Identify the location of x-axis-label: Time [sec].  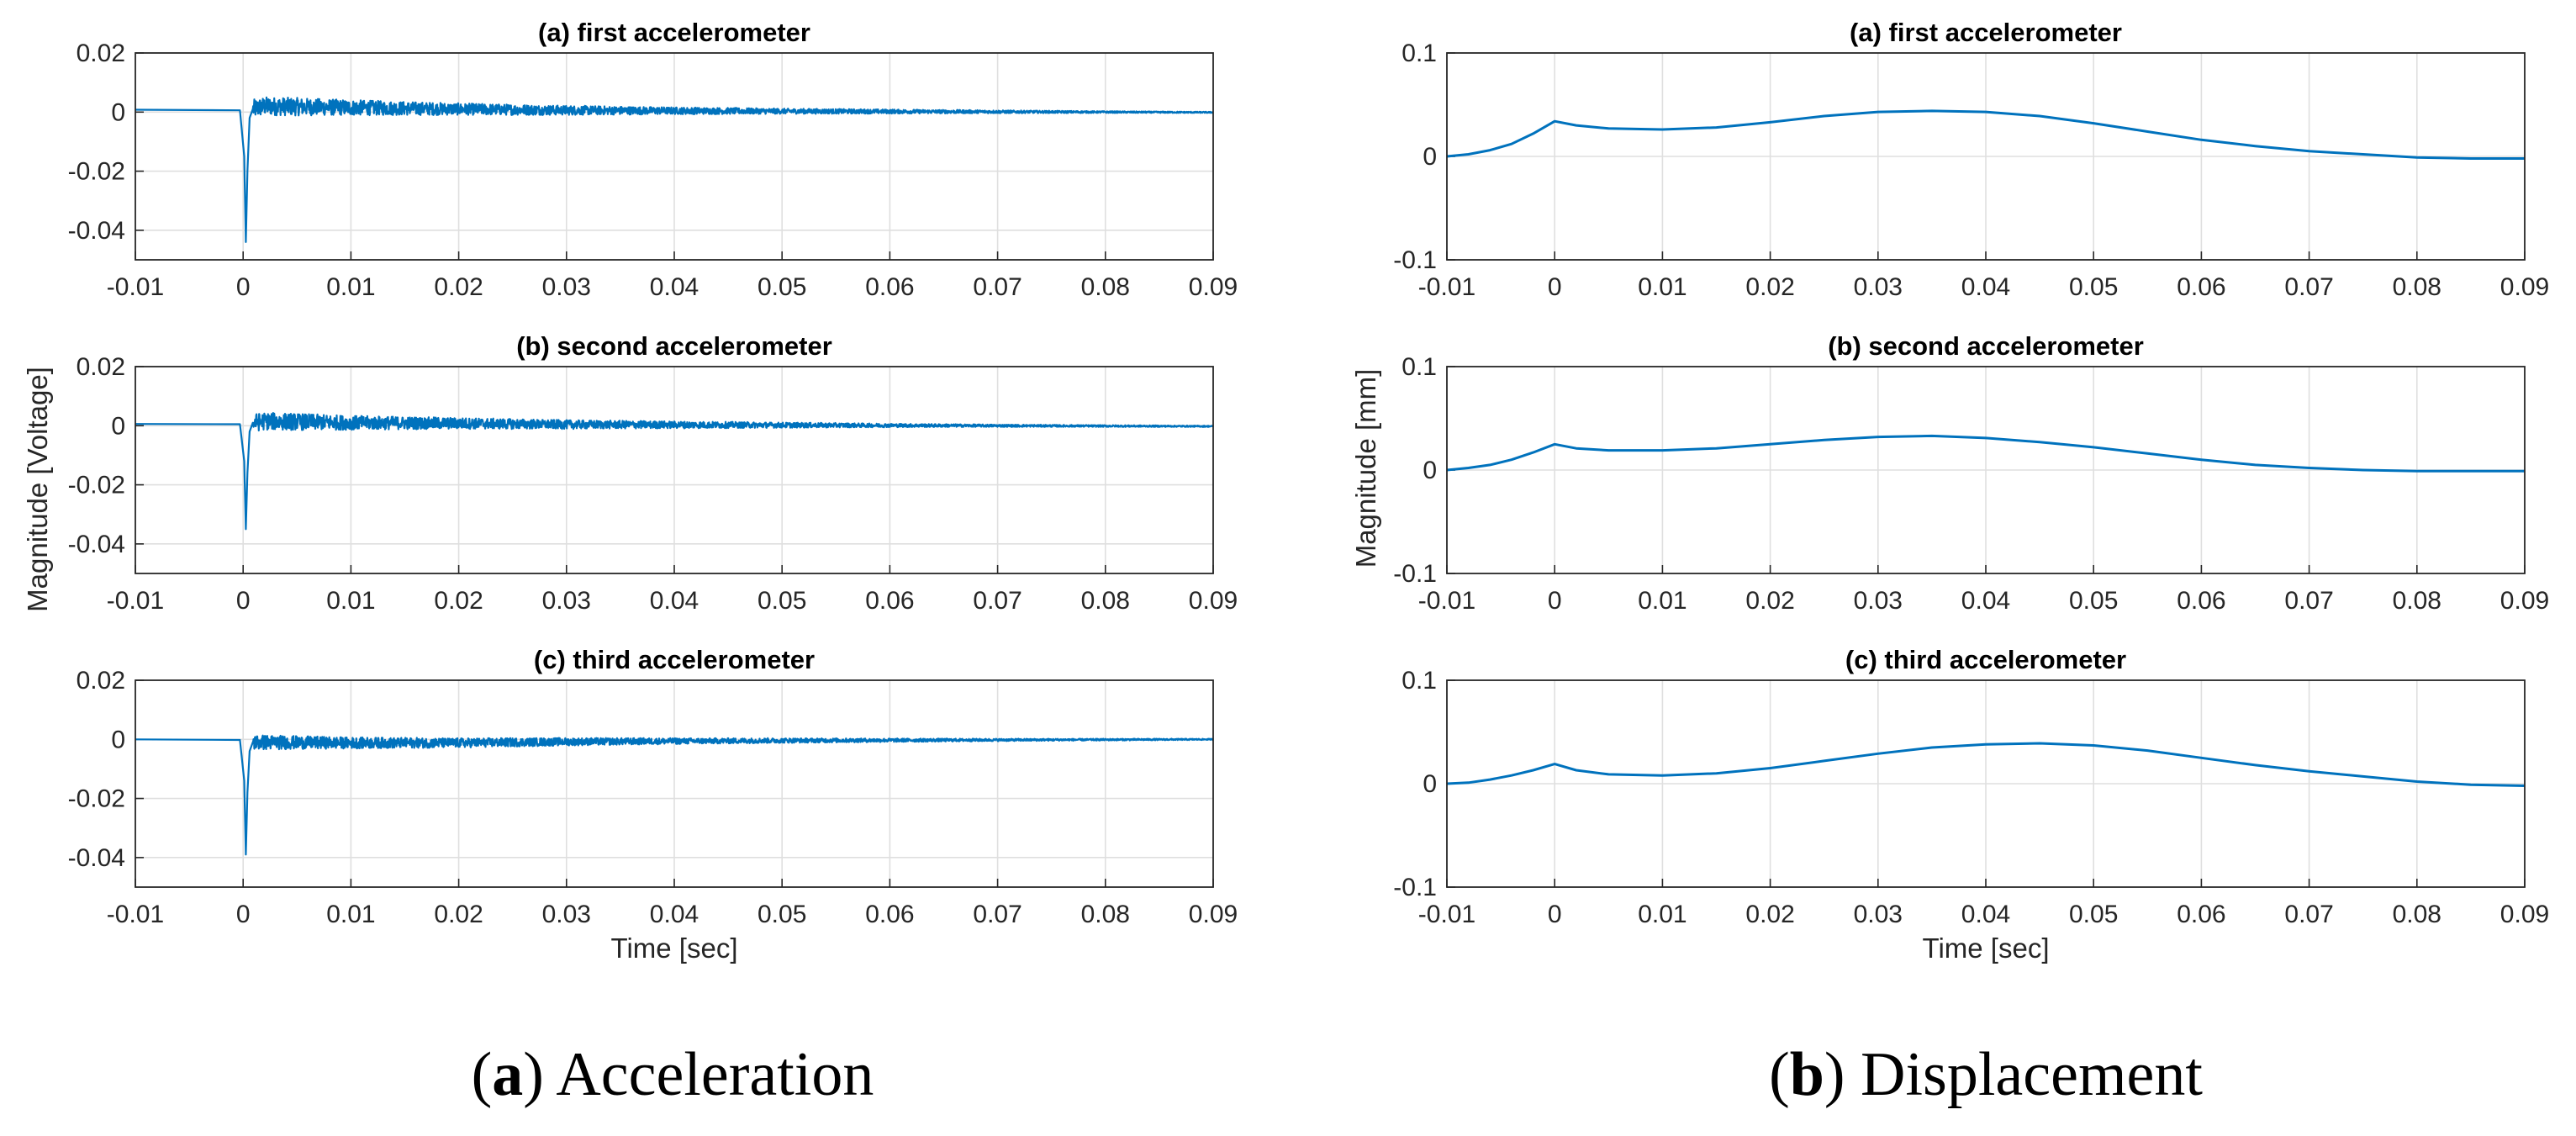
(1986, 949).